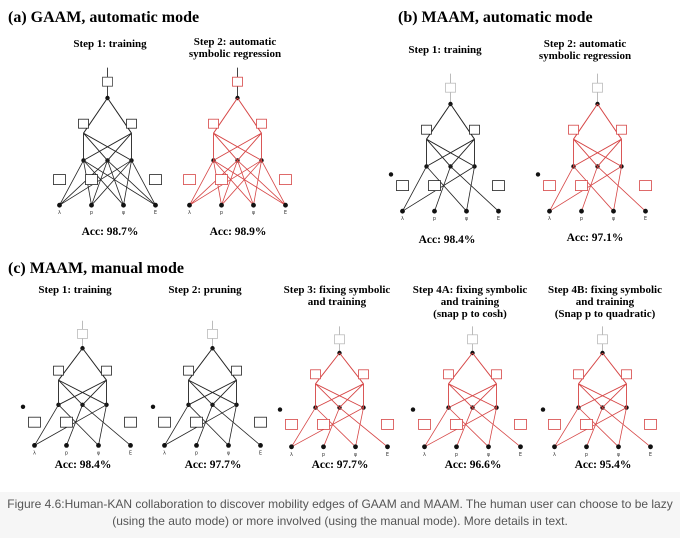 This screenshot has width=680, height=538. What do you see at coordinates (473, 465) in the screenshot?
I see `acc-c4a: Acc: 96.6%` at bounding box center [473, 465].